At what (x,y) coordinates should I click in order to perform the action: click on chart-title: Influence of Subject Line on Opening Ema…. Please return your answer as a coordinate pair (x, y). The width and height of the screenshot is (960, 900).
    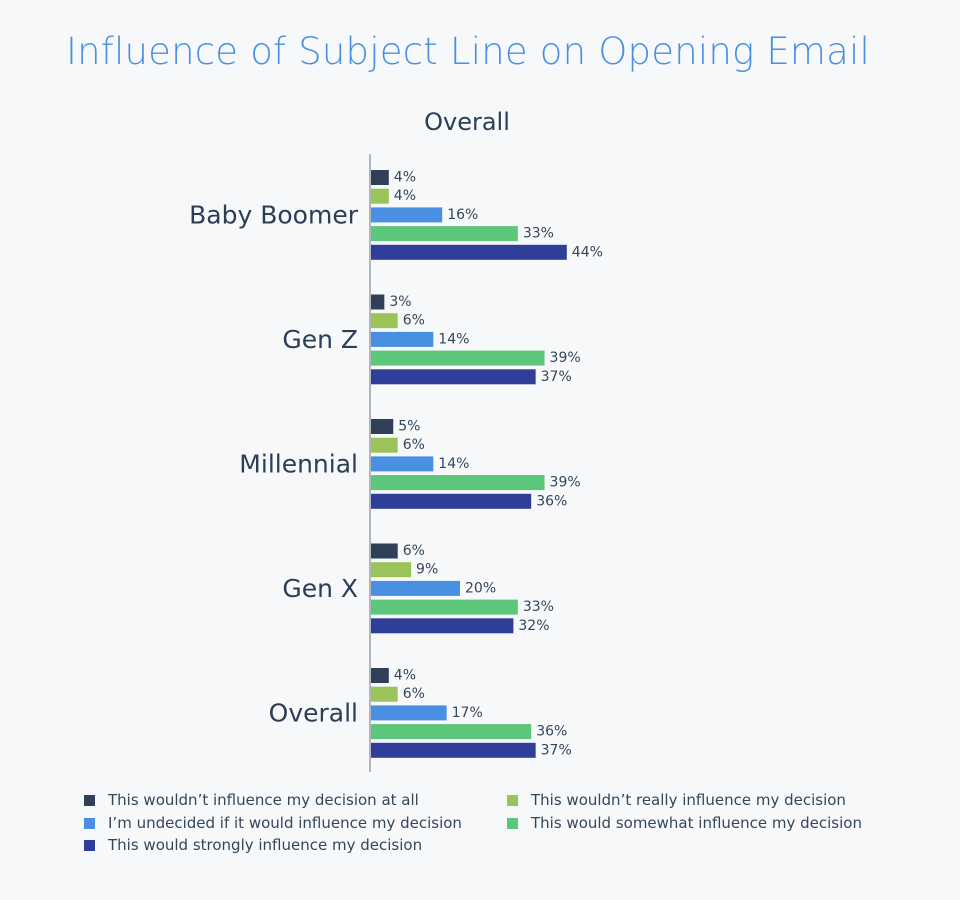
    Looking at the image, I should click on (468, 51).